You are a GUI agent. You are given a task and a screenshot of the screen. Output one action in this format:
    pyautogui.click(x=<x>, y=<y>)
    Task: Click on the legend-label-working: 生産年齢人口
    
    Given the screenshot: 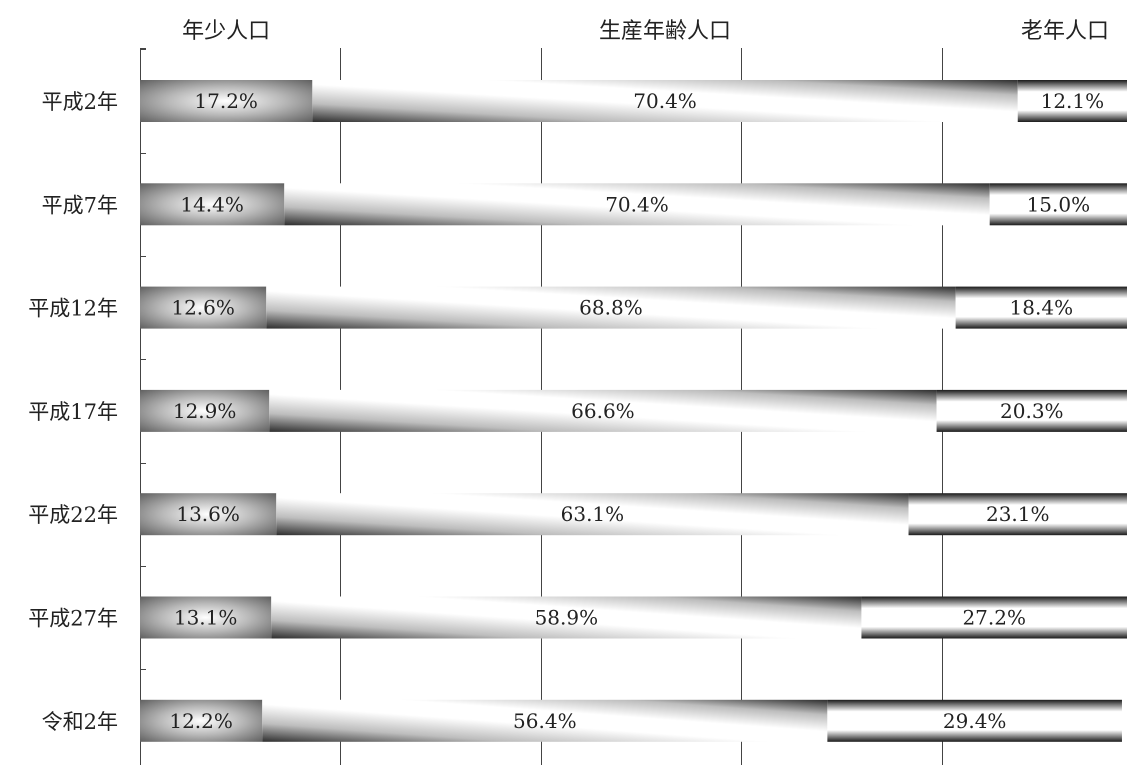 What is the action you would take?
    pyautogui.click(x=665, y=31)
    